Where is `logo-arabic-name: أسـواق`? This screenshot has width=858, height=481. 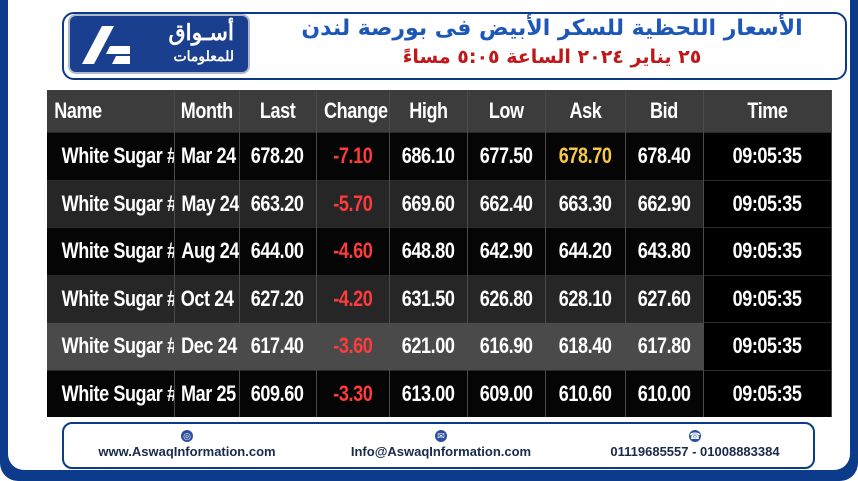
logo-arabic-name: أسـواق is located at coordinates (201, 32).